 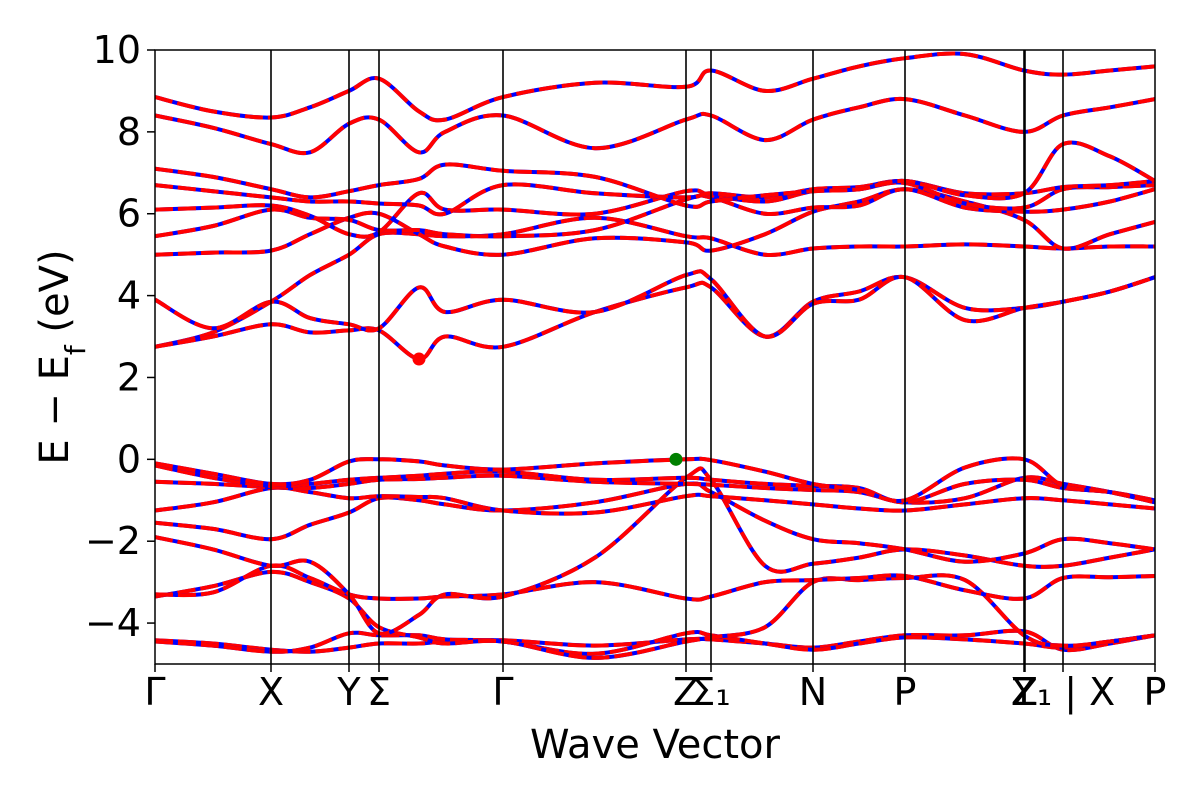 What do you see at coordinates (379, 692) in the screenshot?
I see `x-tick-label: Σ` at bounding box center [379, 692].